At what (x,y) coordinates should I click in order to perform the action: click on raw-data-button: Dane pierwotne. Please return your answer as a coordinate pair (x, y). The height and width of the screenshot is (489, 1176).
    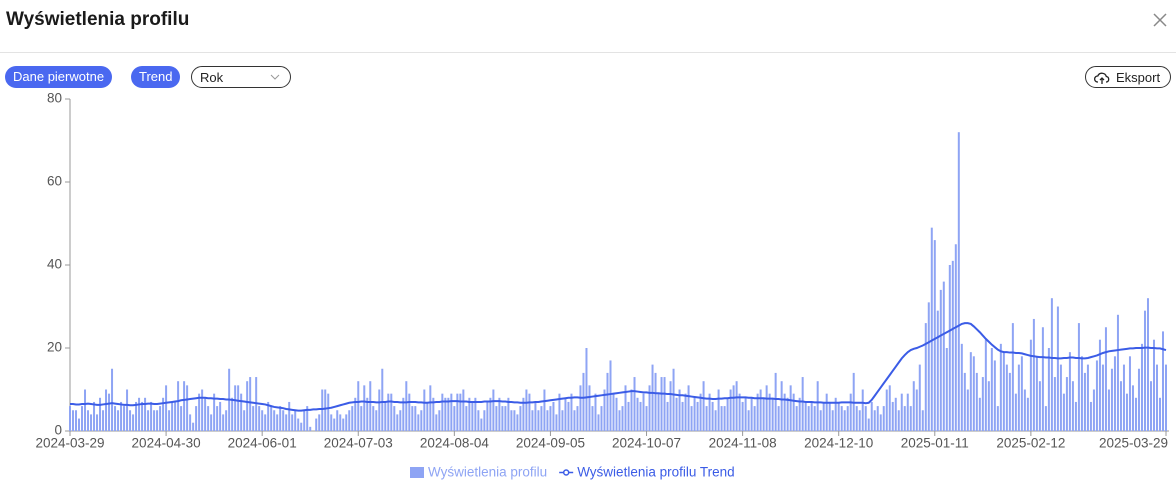
    Looking at the image, I should click on (59, 77).